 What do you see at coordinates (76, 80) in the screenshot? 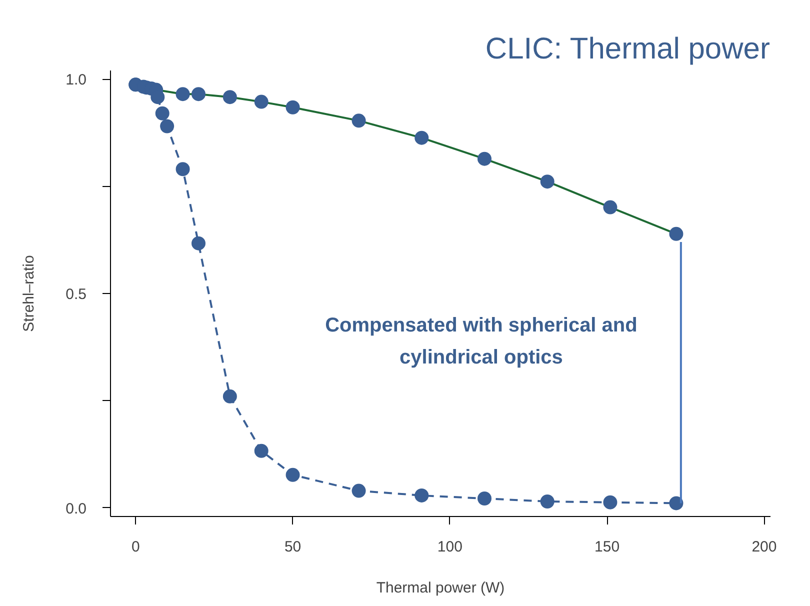
I see `y-tick-label: 1.0` at bounding box center [76, 80].